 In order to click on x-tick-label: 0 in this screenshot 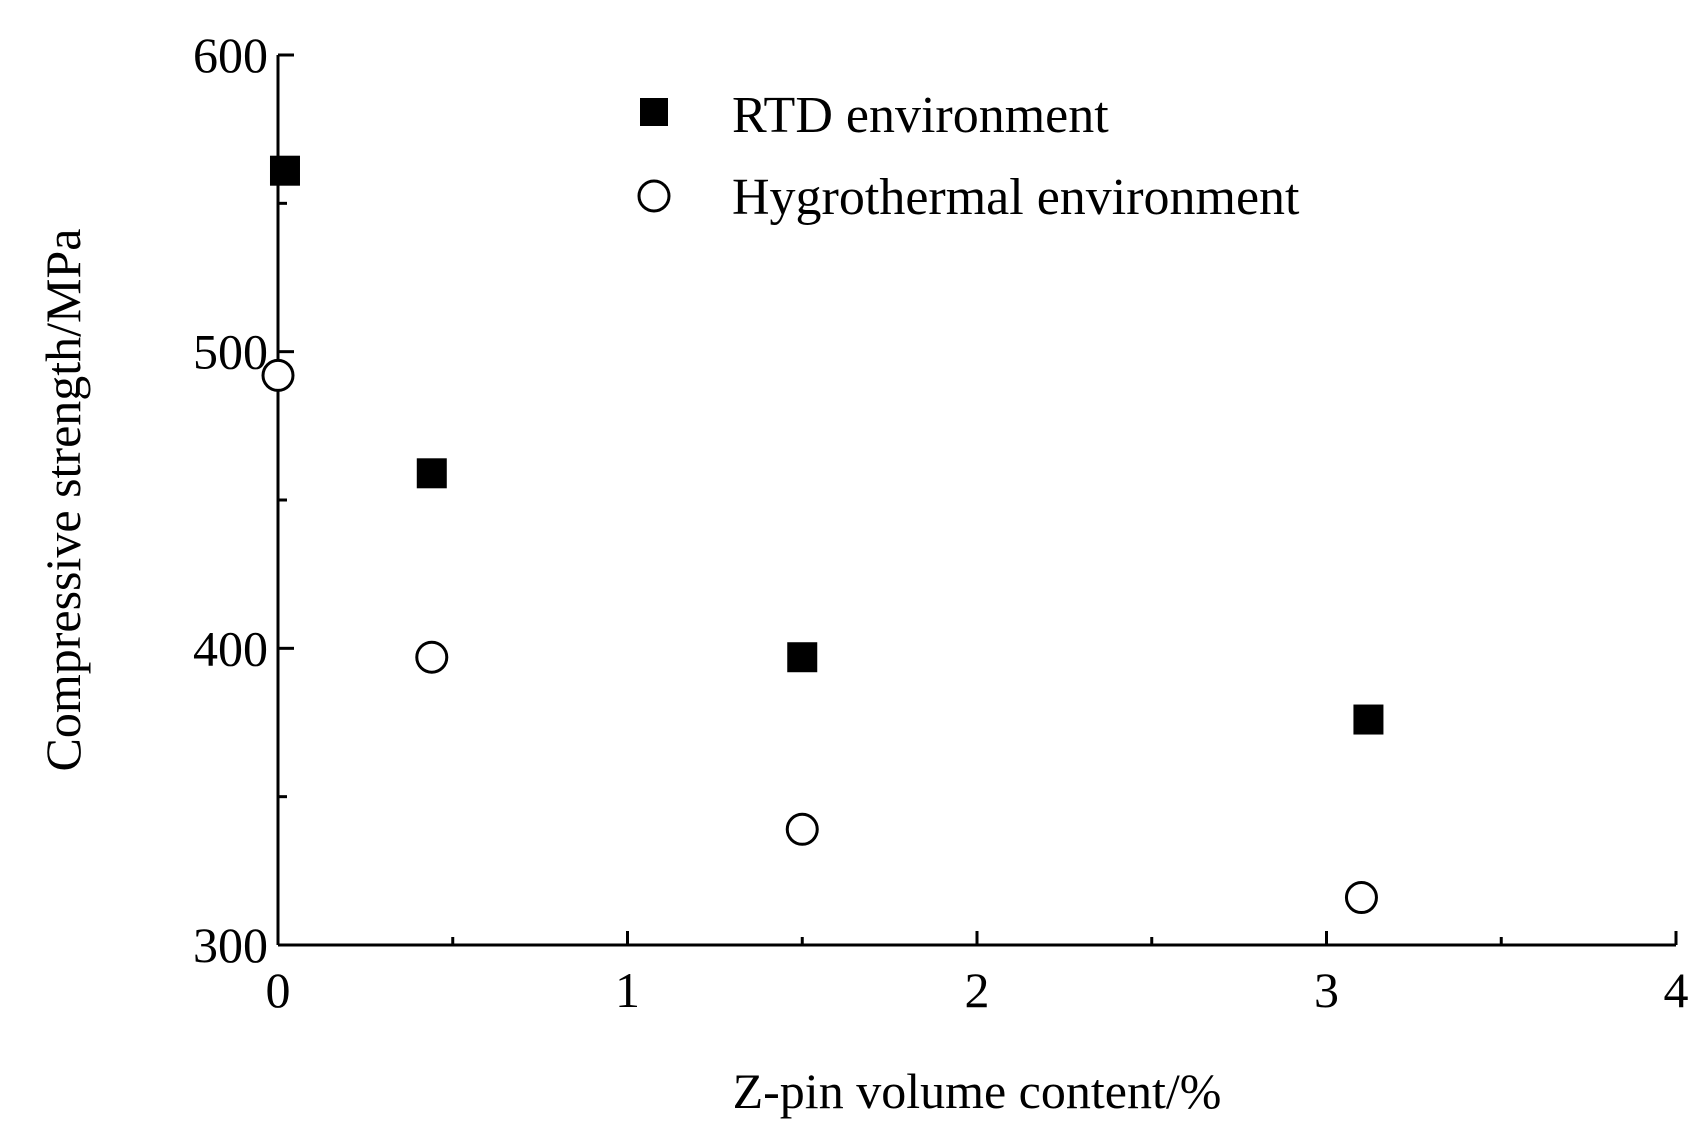, I will do `click(278, 990)`.